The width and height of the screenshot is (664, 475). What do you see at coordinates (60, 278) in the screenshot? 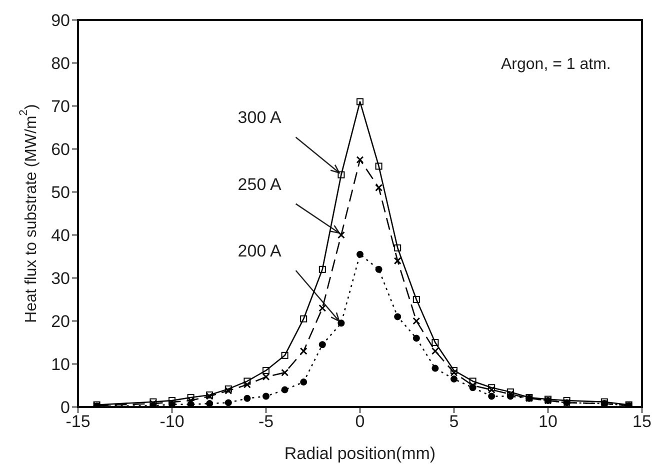
I see `y-tick-label: 30` at bounding box center [60, 278].